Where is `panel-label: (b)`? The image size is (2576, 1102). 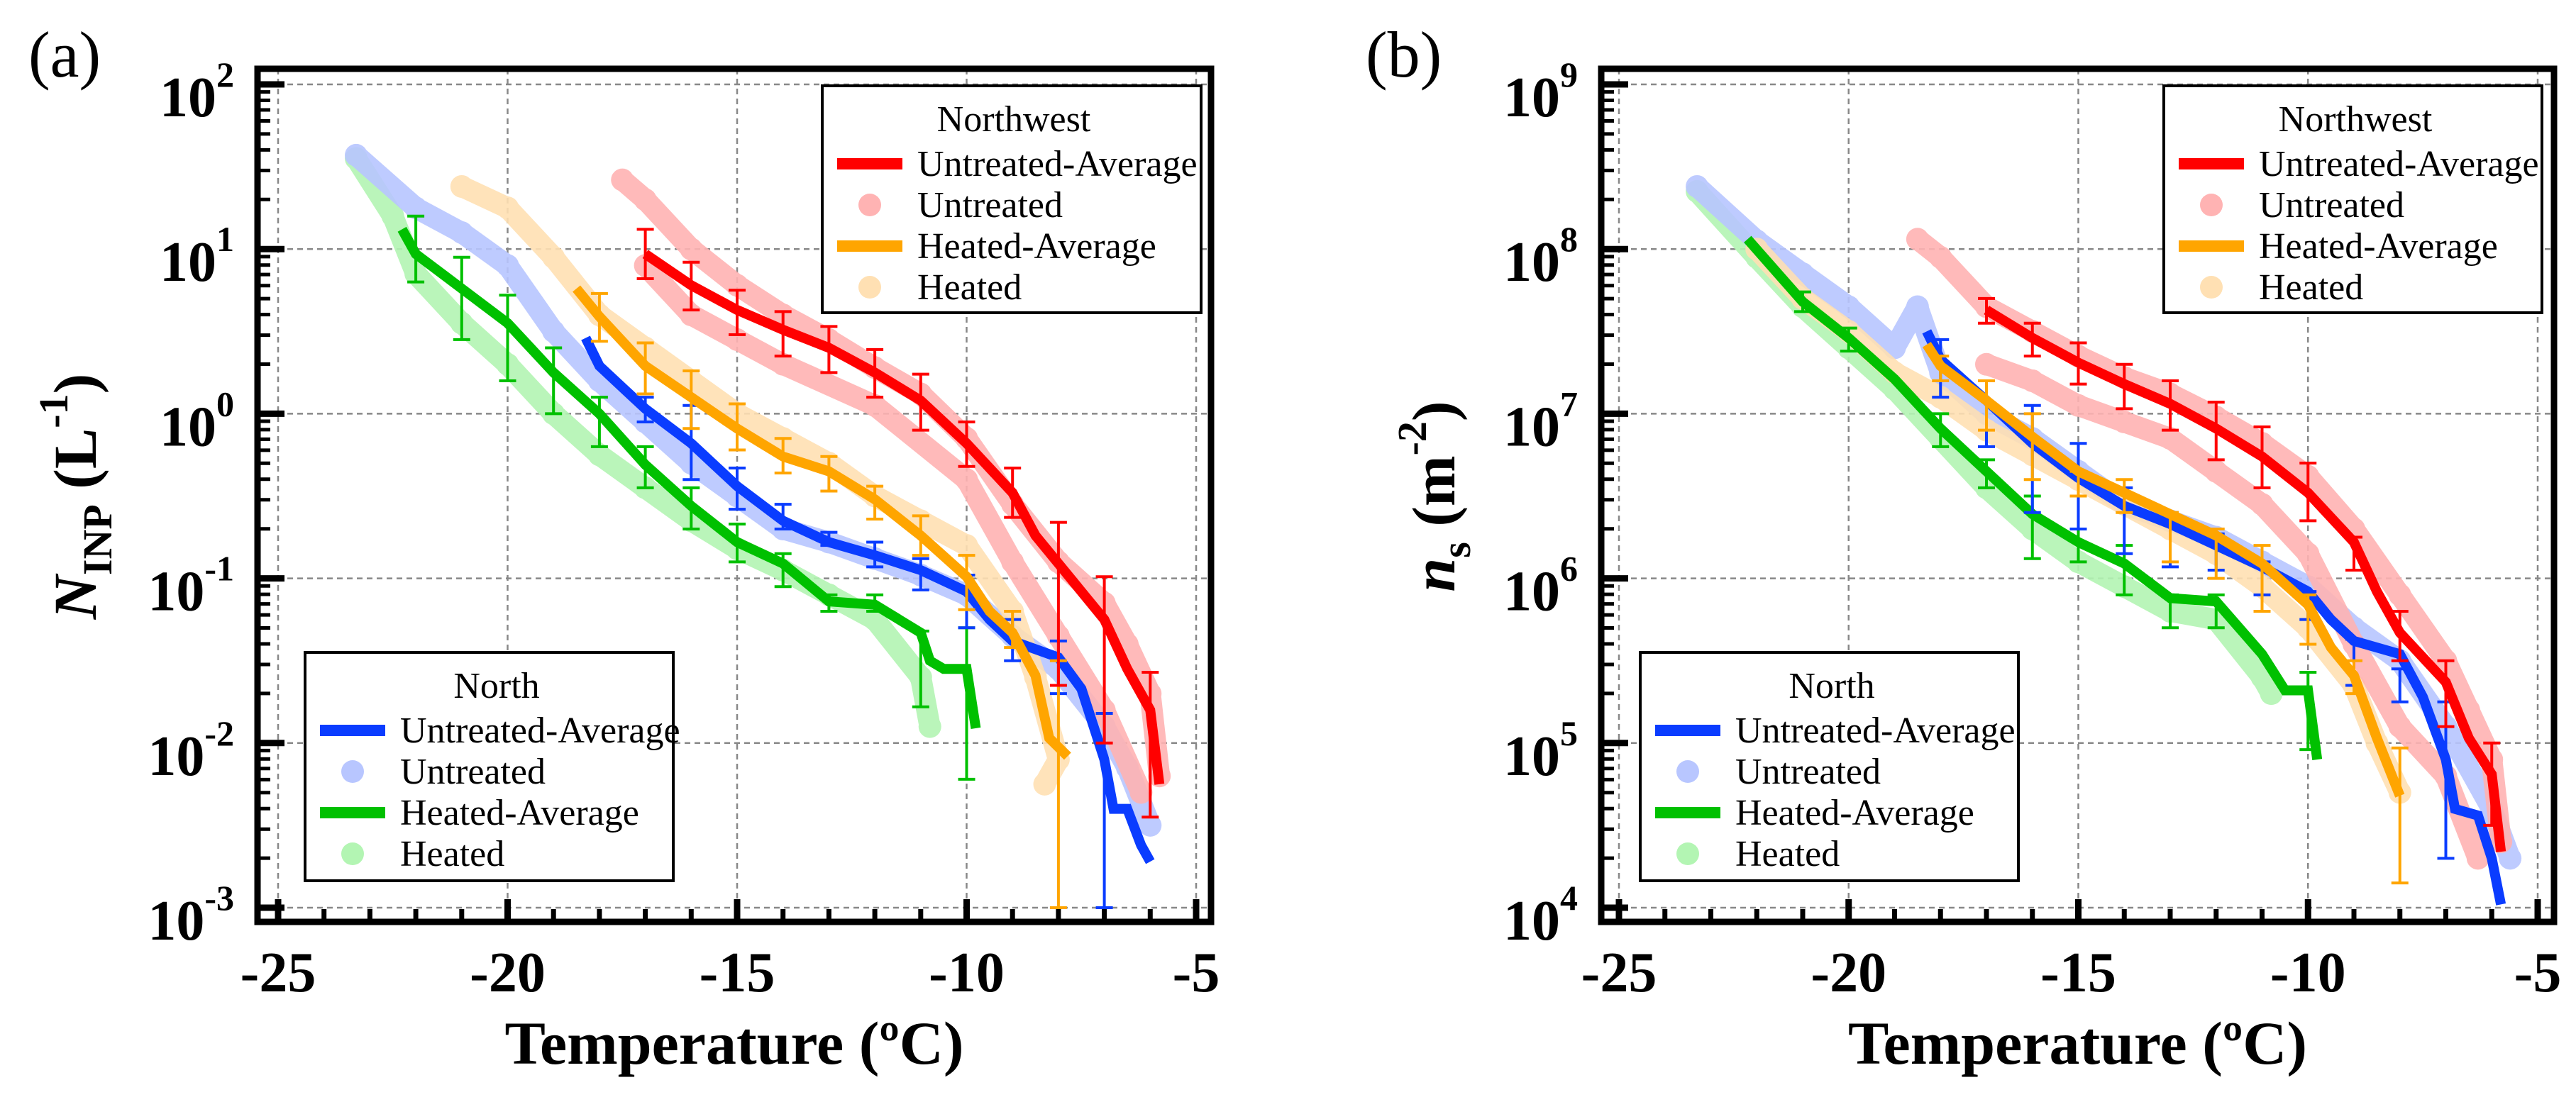
panel-label: (b) is located at coordinates (1404, 54).